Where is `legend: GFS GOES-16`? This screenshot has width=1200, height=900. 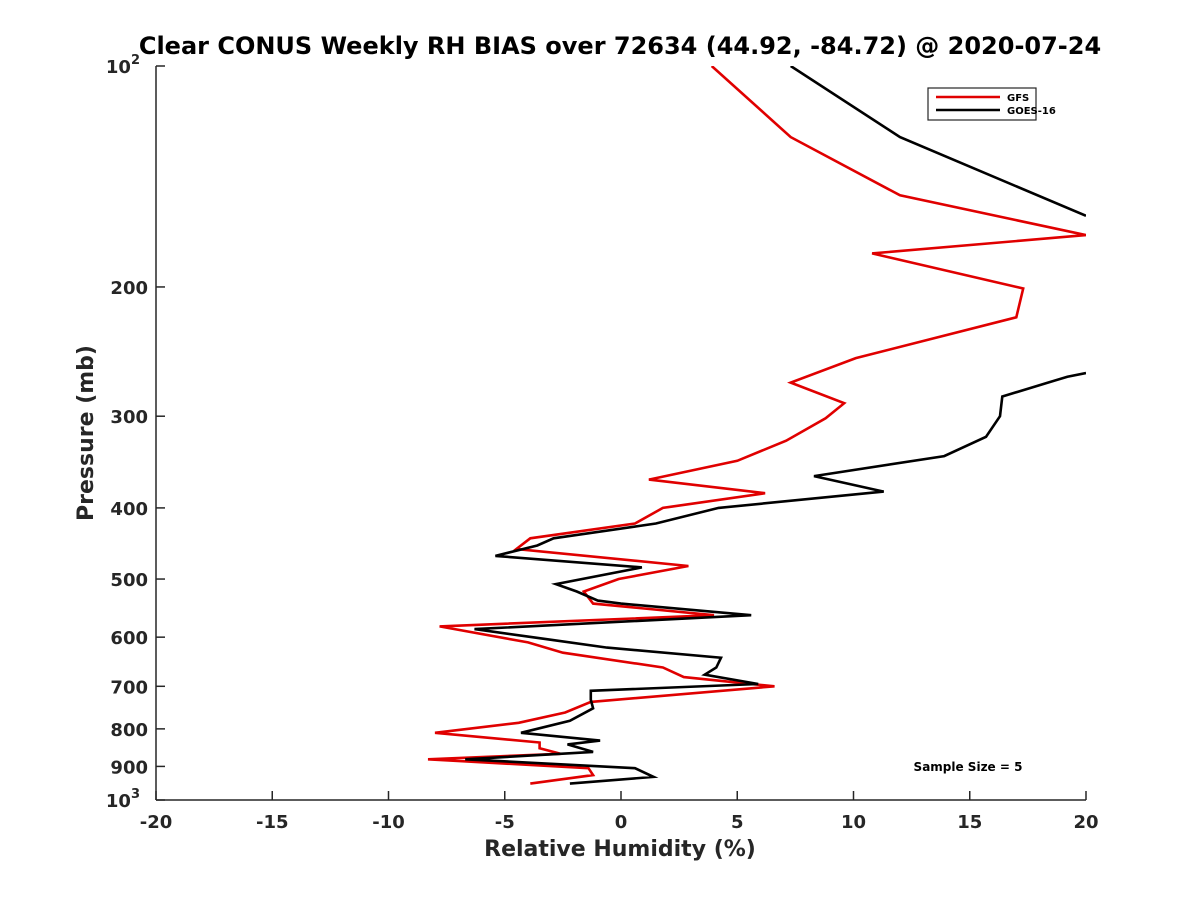
legend: GFS GOES-16 is located at coordinates (991, 104).